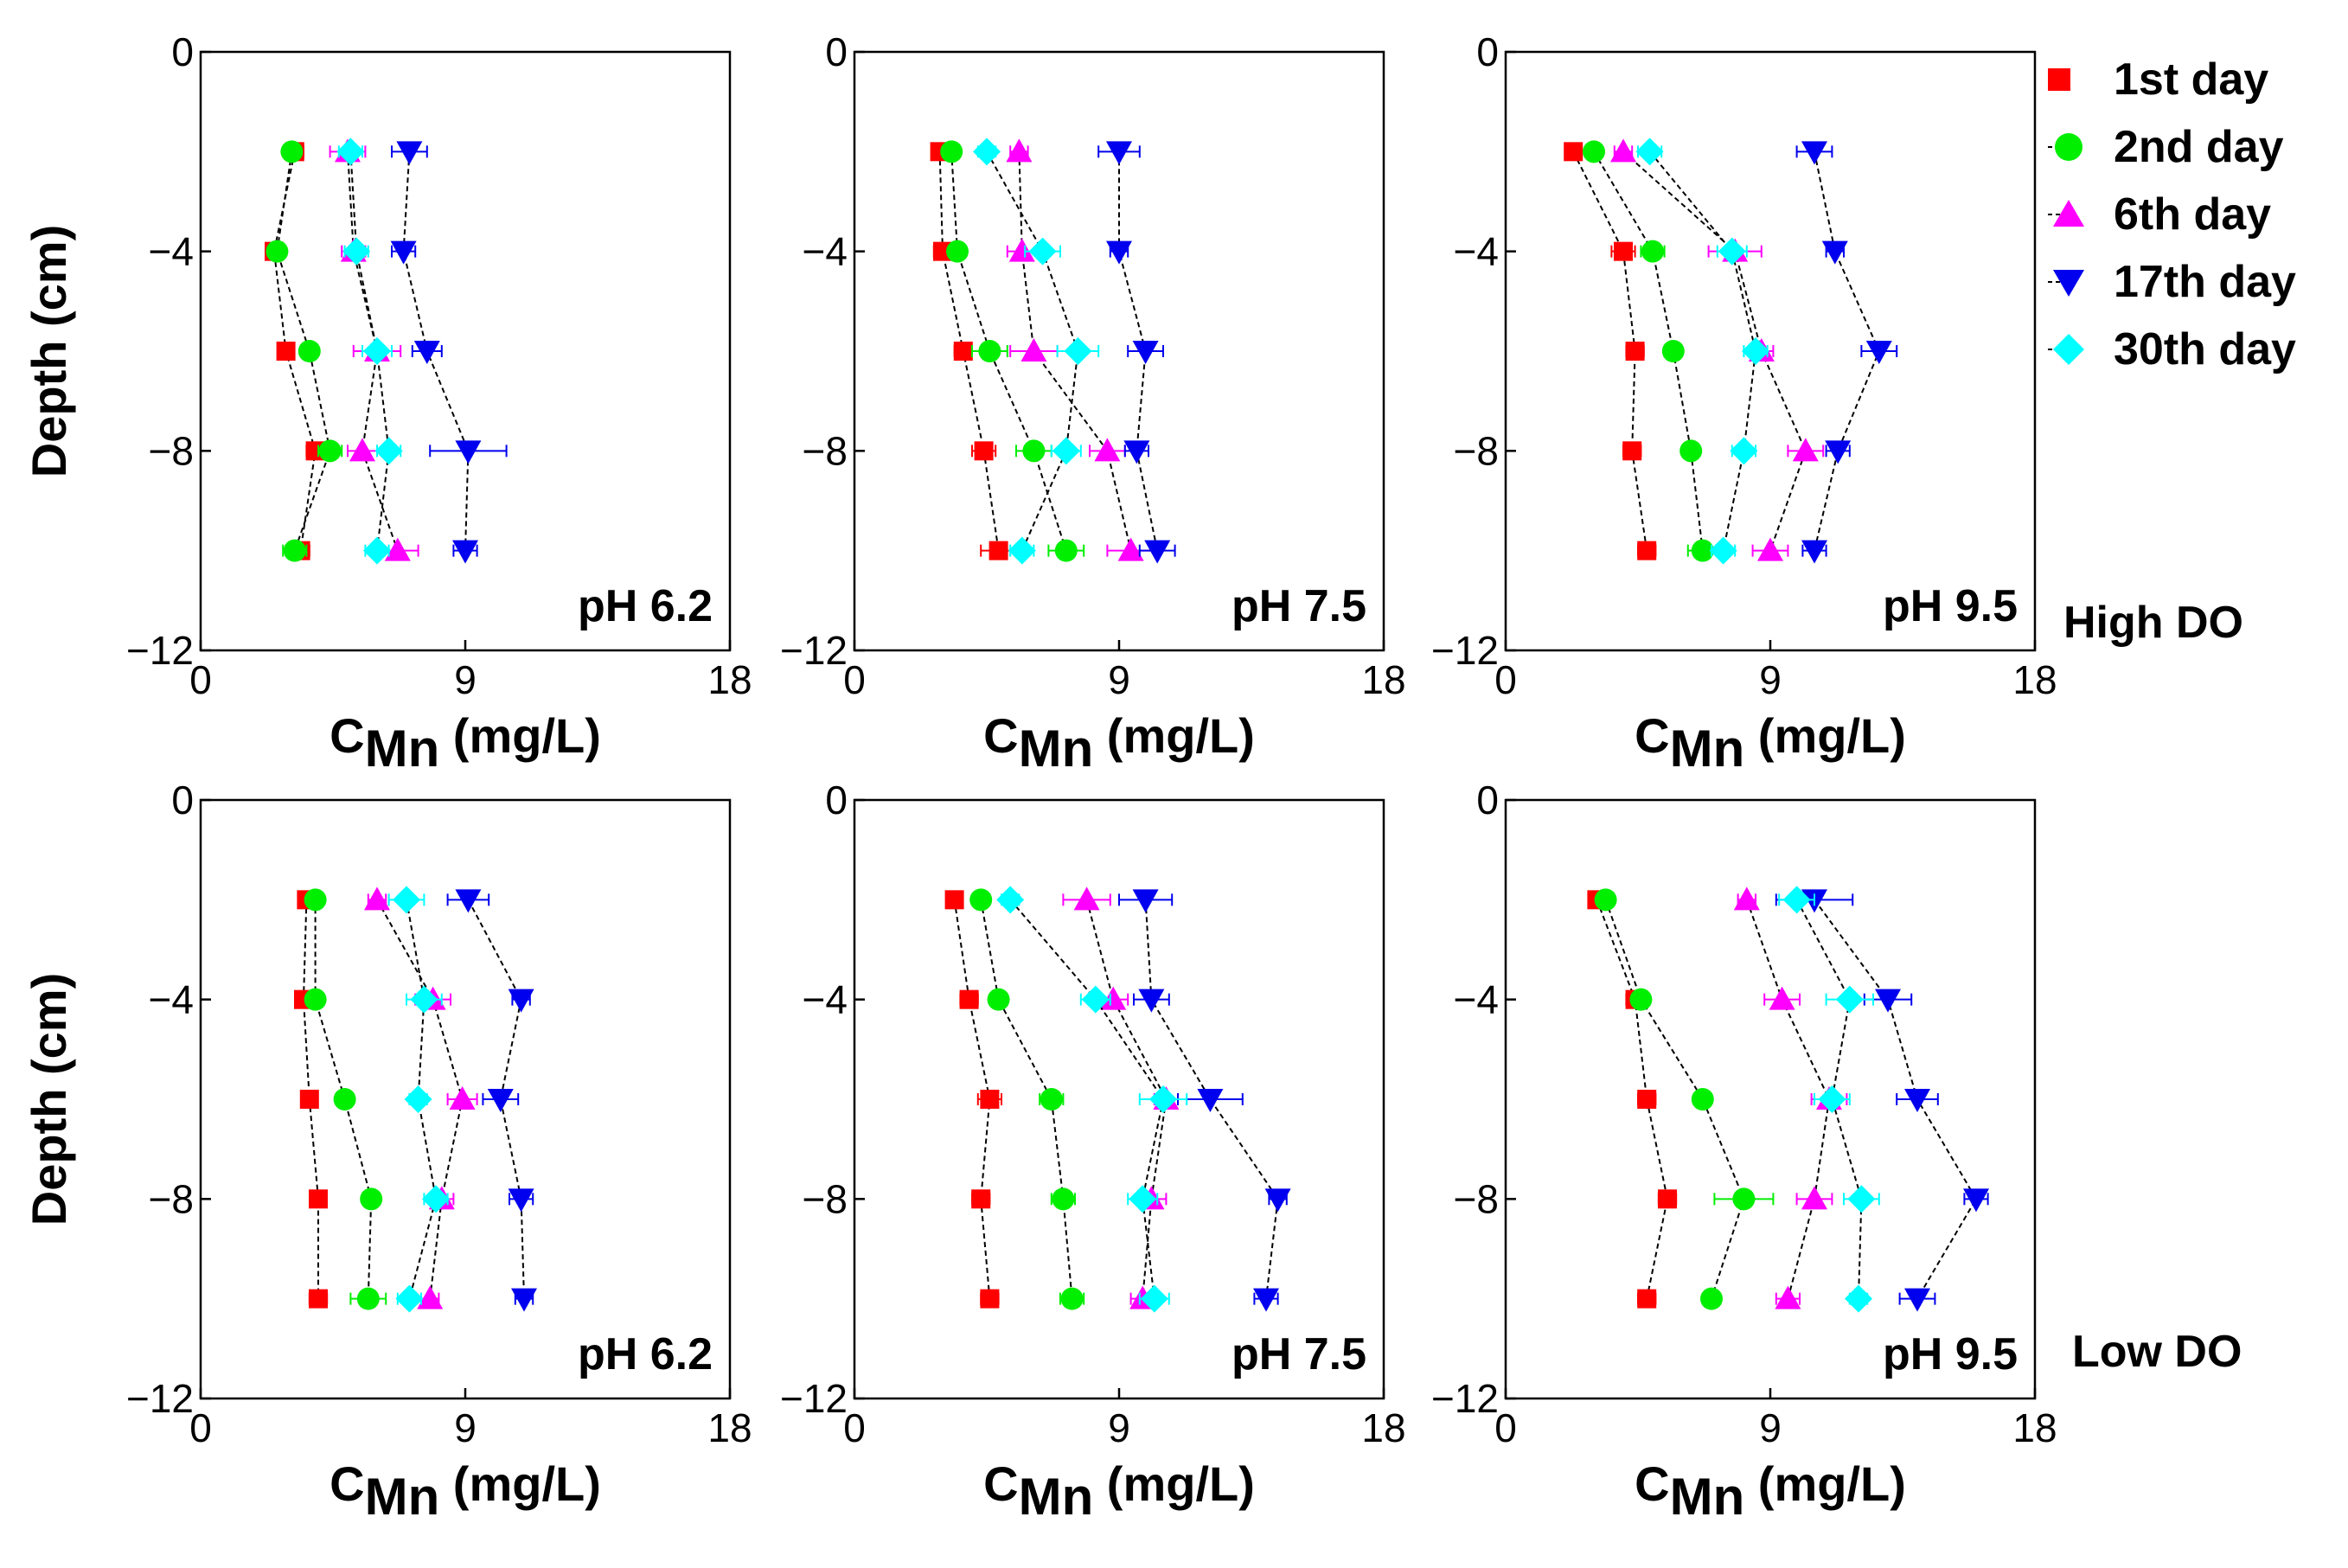 The height and width of the screenshot is (1568, 2348). What do you see at coordinates (1119, 1491) in the screenshot?
I see `x-axis-label: CMn (mg/L)` at bounding box center [1119, 1491].